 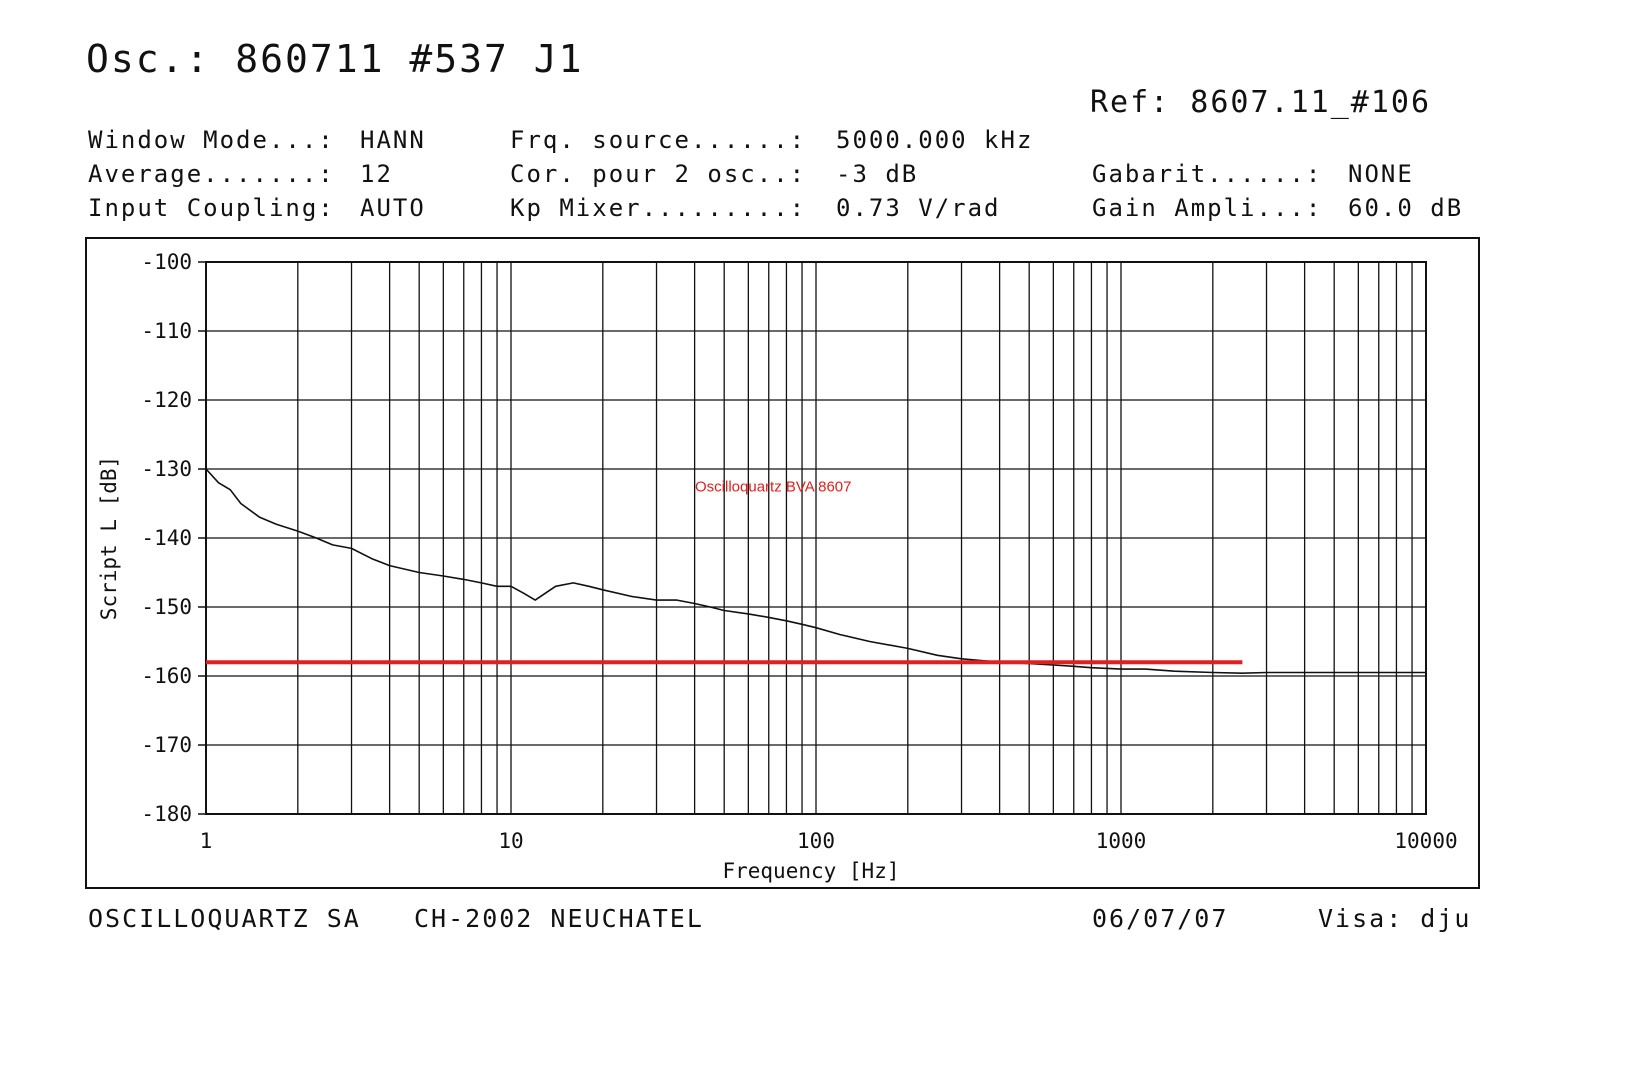 What do you see at coordinates (335, 59) in the screenshot?
I see `osc-title: Osc.: 860711 #537 J1` at bounding box center [335, 59].